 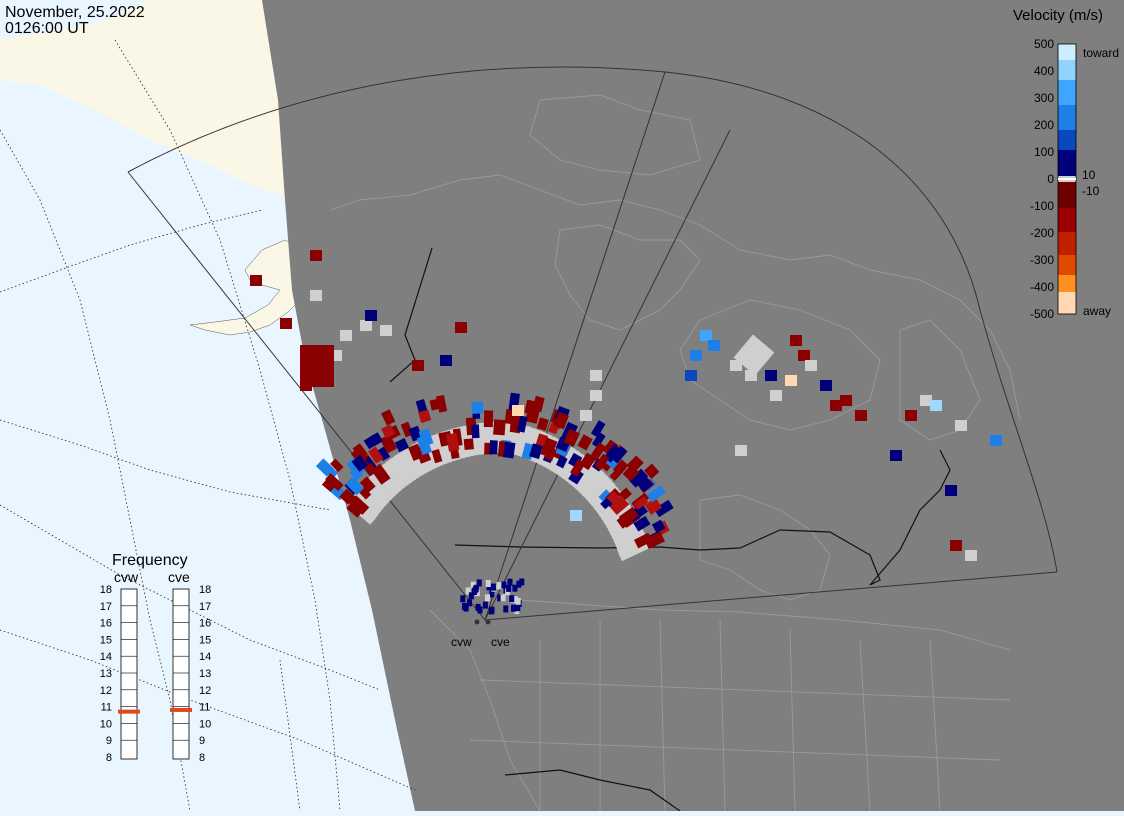 What do you see at coordinates (477, 622) in the screenshot?
I see `radar-site-cvw` at bounding box center [477, 622].